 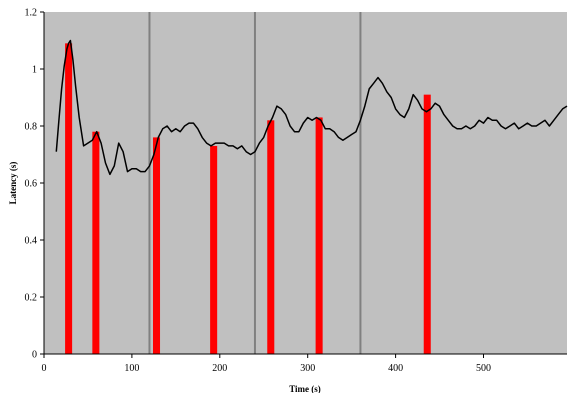 What do you see at coordinates (395, 368) in the screenshot?
I see `x-tick-label: 400` at bounding box center [395, 368].